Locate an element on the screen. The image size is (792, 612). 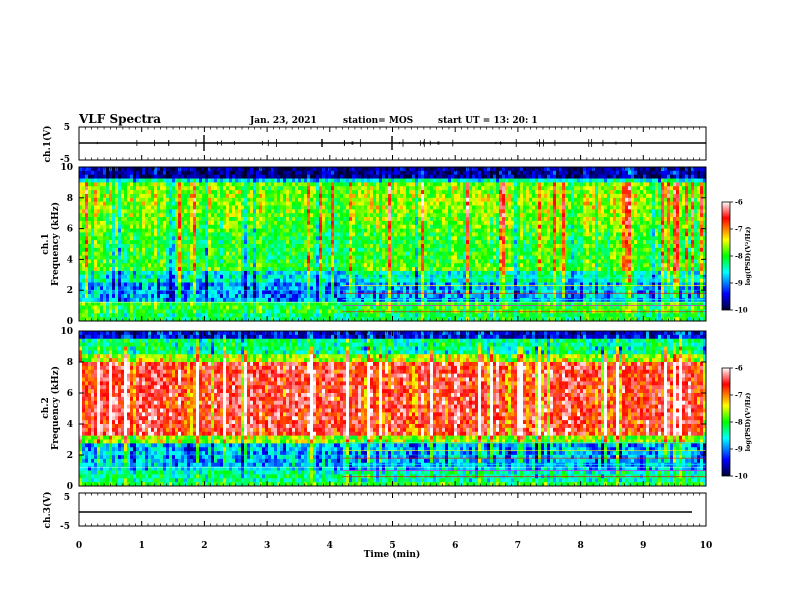
xtick-label: 6 is located at coordinates (455, 546).